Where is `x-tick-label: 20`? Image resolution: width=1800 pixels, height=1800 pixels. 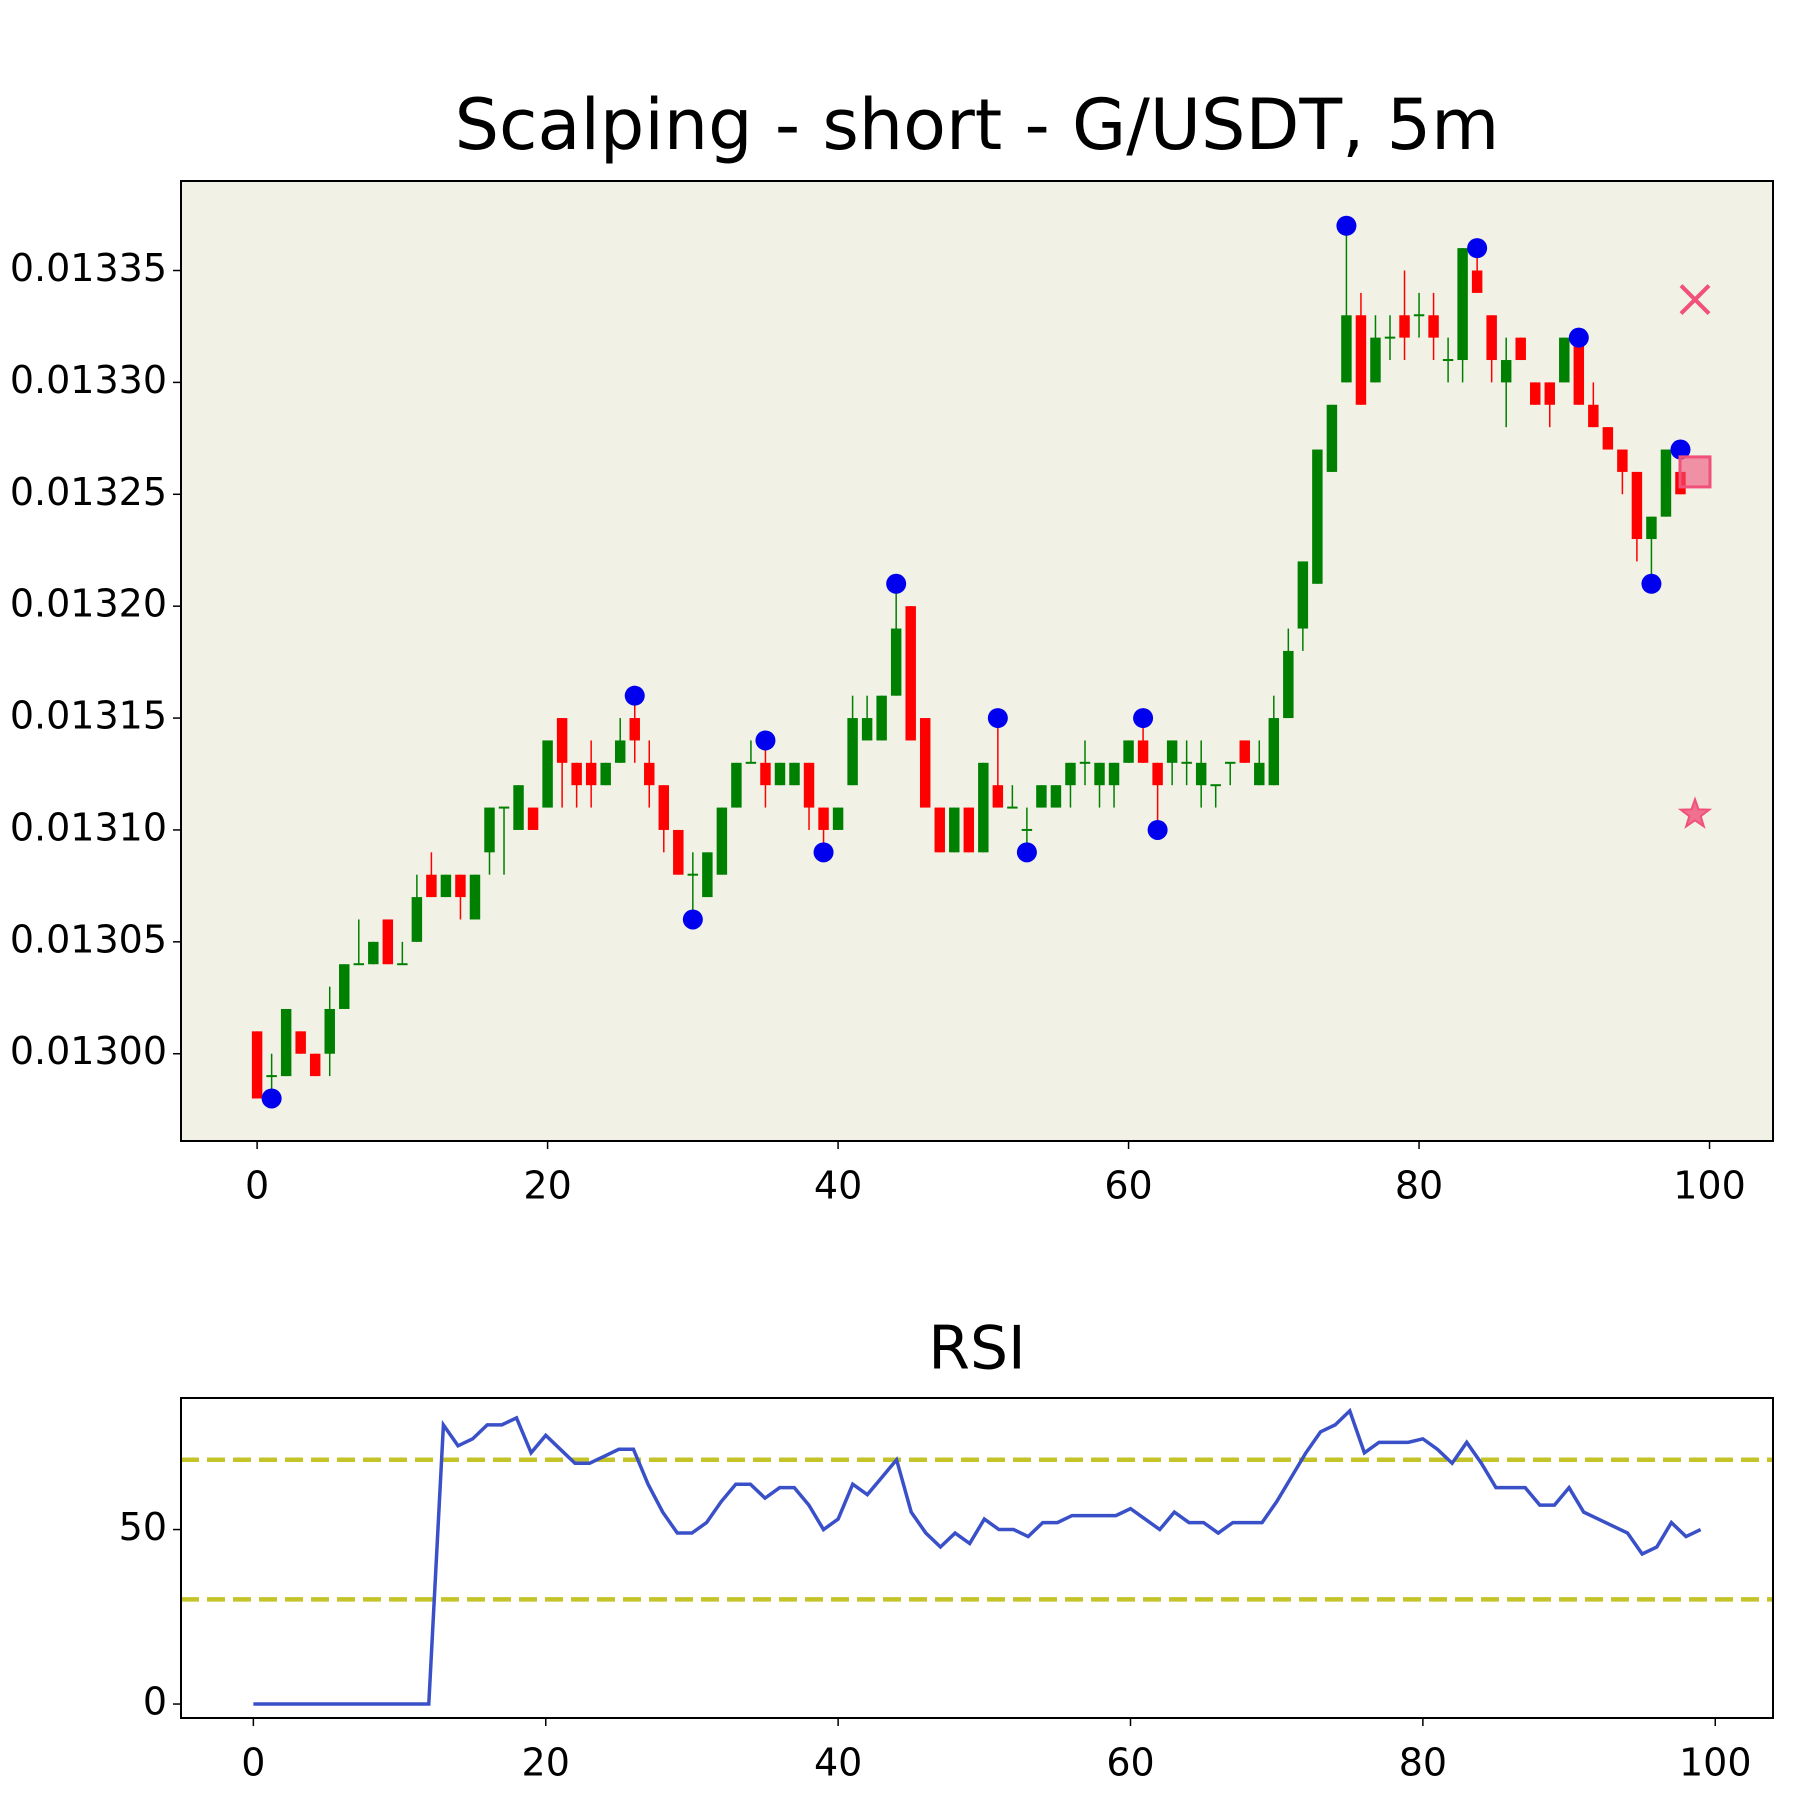
x-tick-label: 20 is located at coordinates (546, 1763).